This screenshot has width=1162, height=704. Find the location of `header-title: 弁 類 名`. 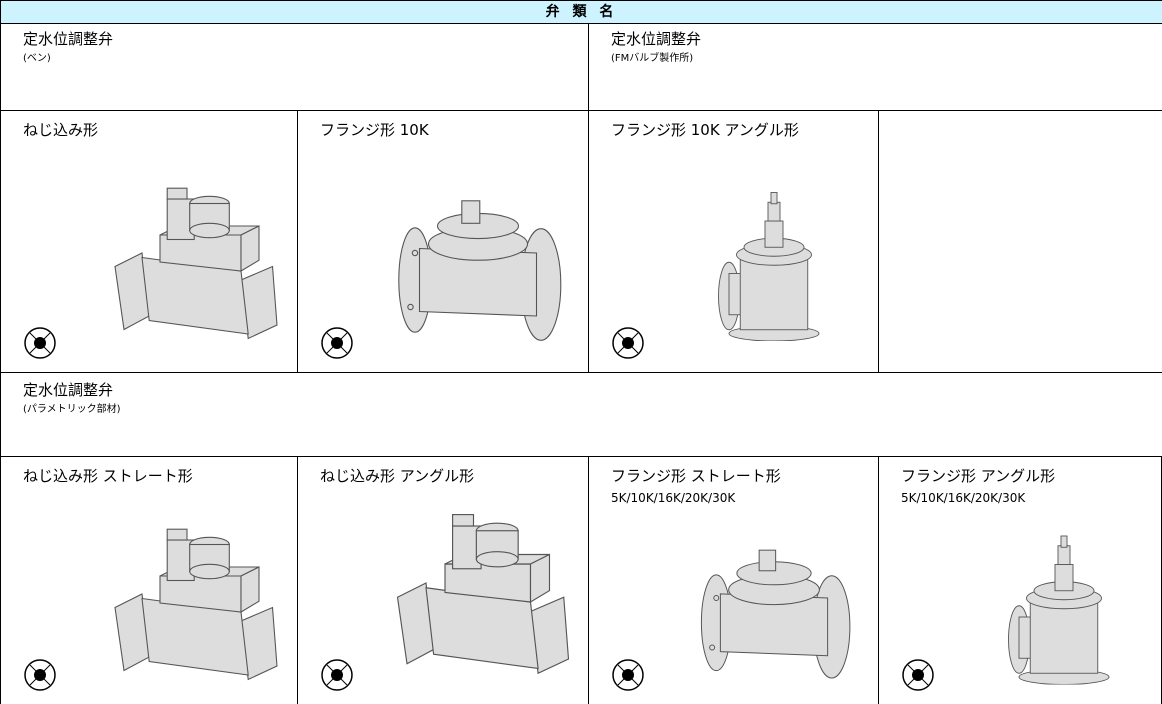

header-title: 弁 類 名 is located at coordinates (581, 11).